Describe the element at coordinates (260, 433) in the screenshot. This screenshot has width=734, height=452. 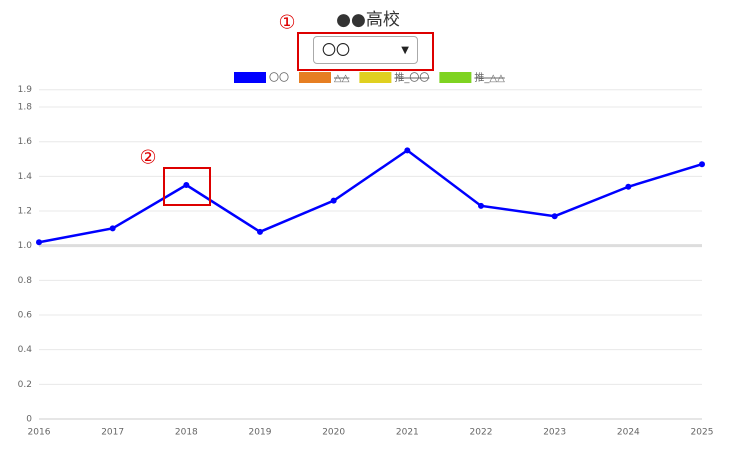
I see `x-tick-label: 2019` at that location.